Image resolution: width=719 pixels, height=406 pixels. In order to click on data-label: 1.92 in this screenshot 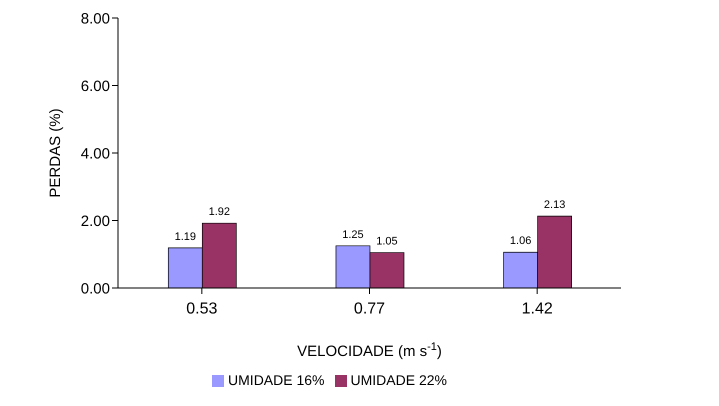, I will do `click(219, 212)`.